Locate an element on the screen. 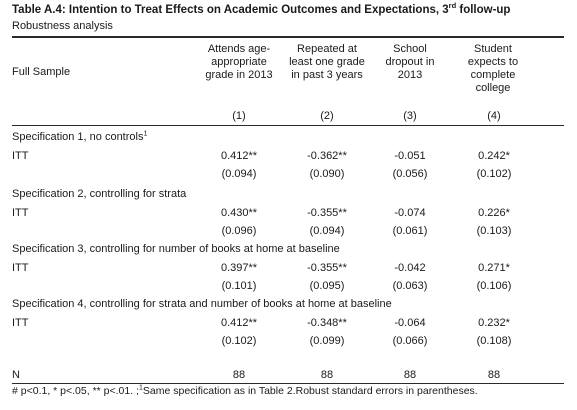  top-rule is located at coordinates (288, 37).